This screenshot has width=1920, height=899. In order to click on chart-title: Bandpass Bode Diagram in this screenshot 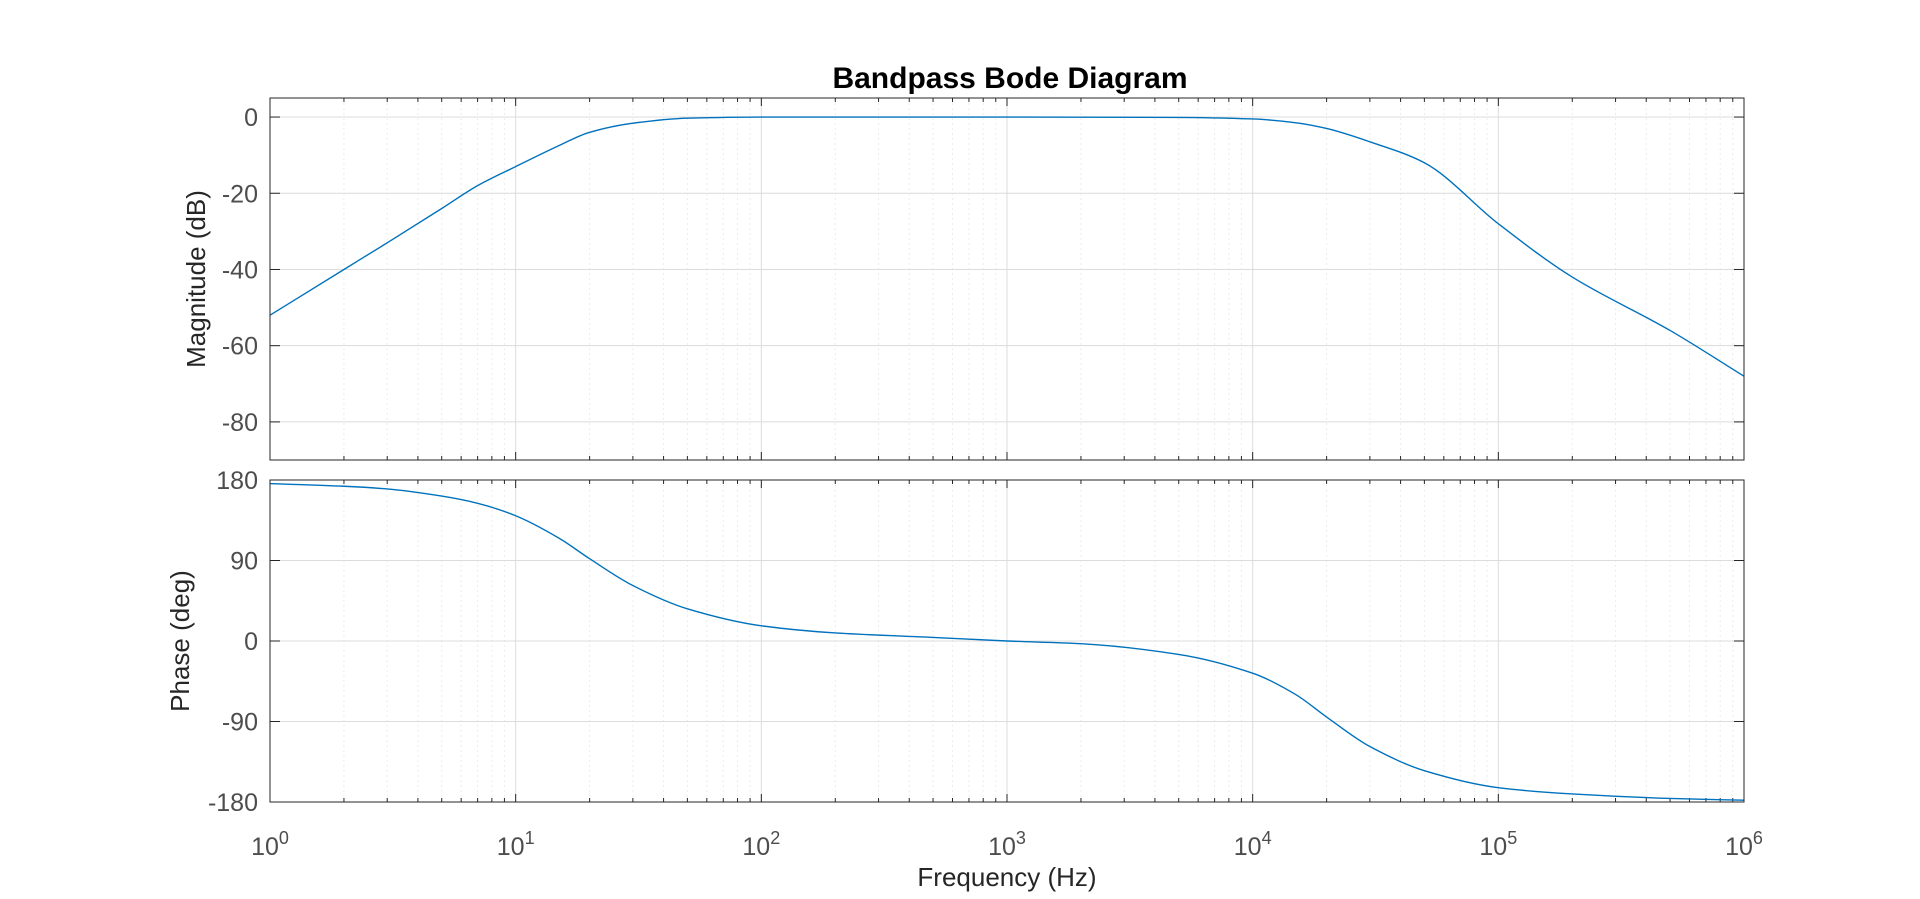, I will do `click(1009, 78)`.